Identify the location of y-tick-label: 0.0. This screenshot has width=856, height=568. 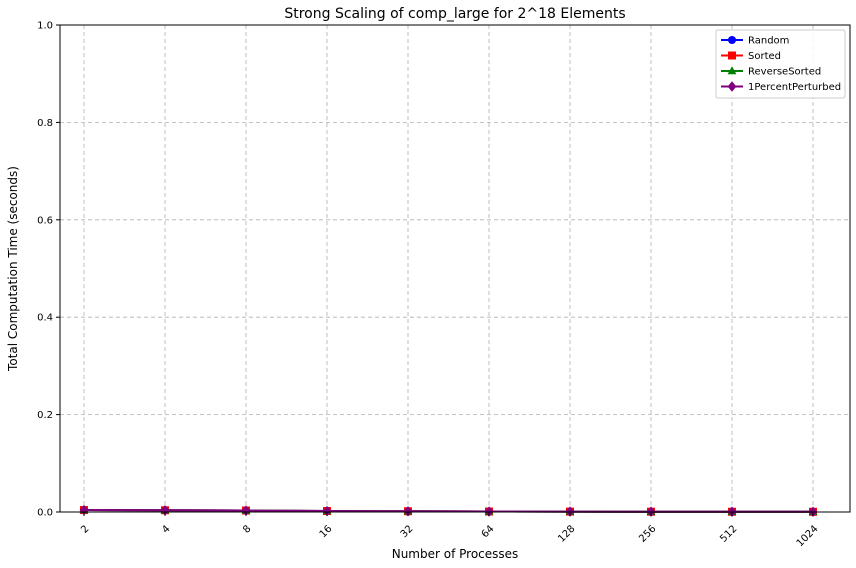
(45, 513).